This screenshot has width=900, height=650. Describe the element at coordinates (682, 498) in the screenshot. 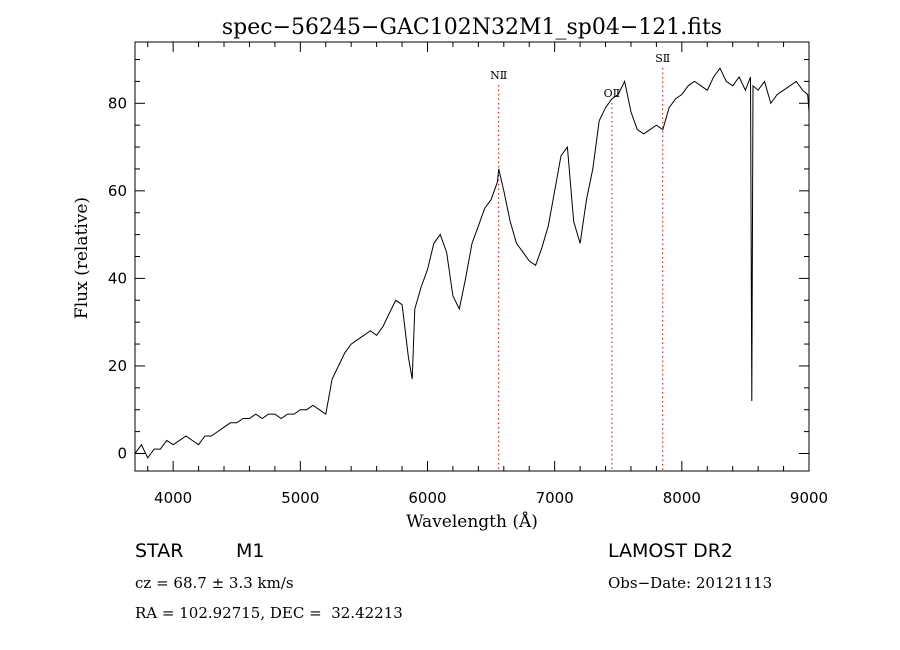

I see `x-tick-label: 8000` at that location.